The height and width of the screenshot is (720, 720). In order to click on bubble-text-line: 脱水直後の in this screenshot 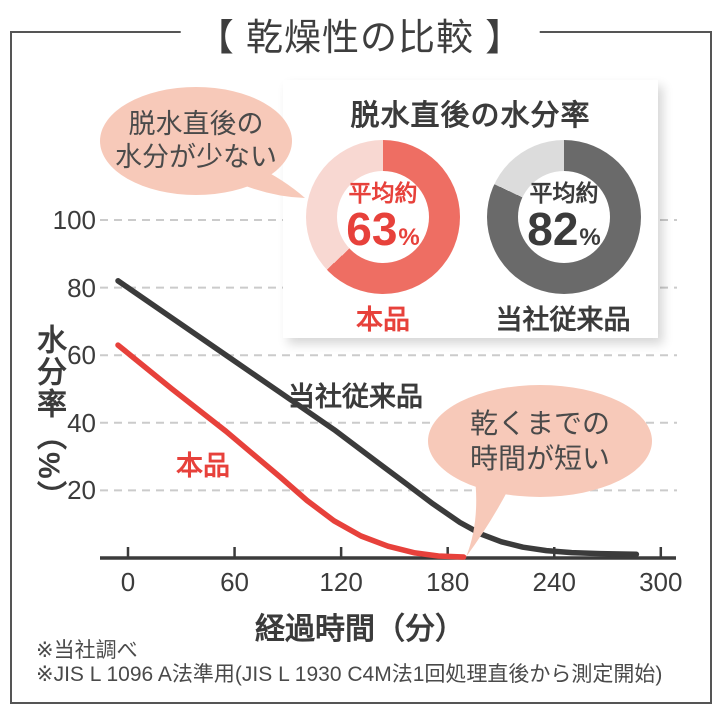, I will do `click(196, 124)`.